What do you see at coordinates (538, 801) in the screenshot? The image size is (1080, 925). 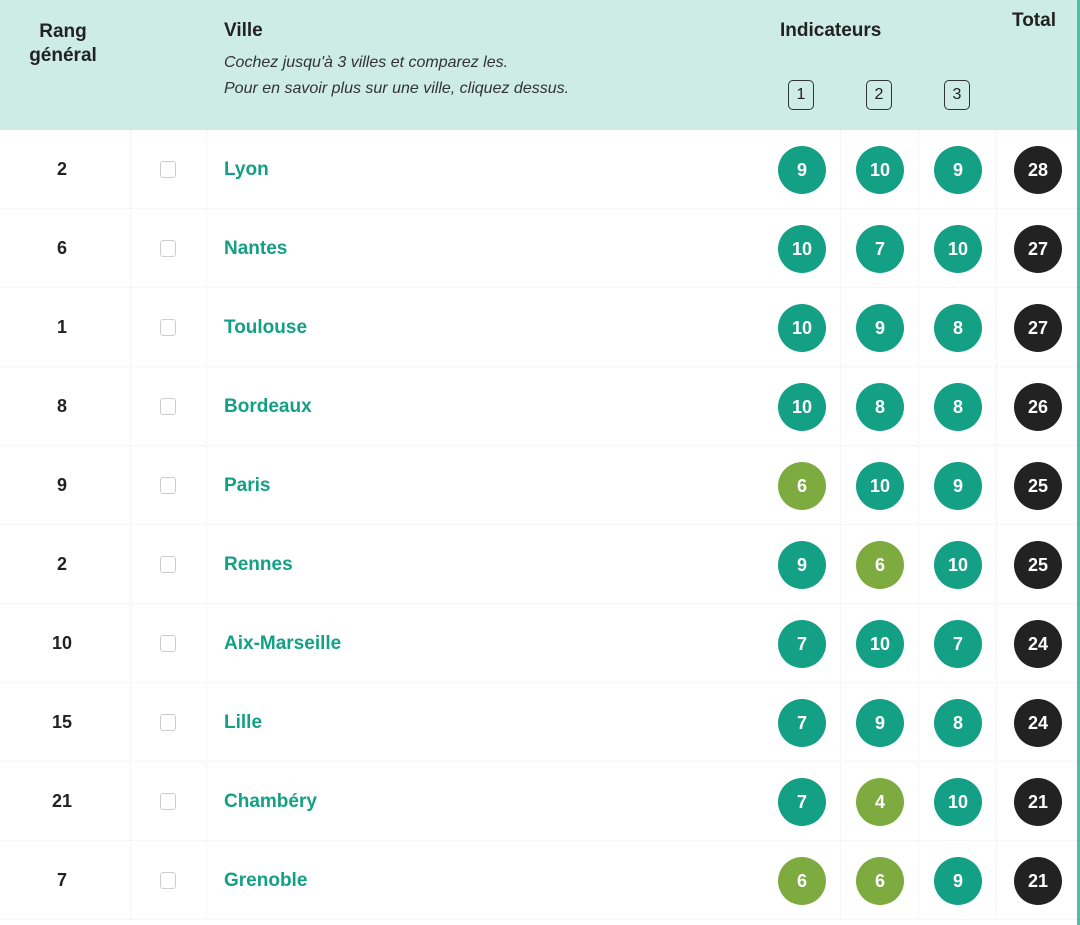 I see `table-row: 21 Chambéry 7 4 10 21` at bounding box center [538, 801].